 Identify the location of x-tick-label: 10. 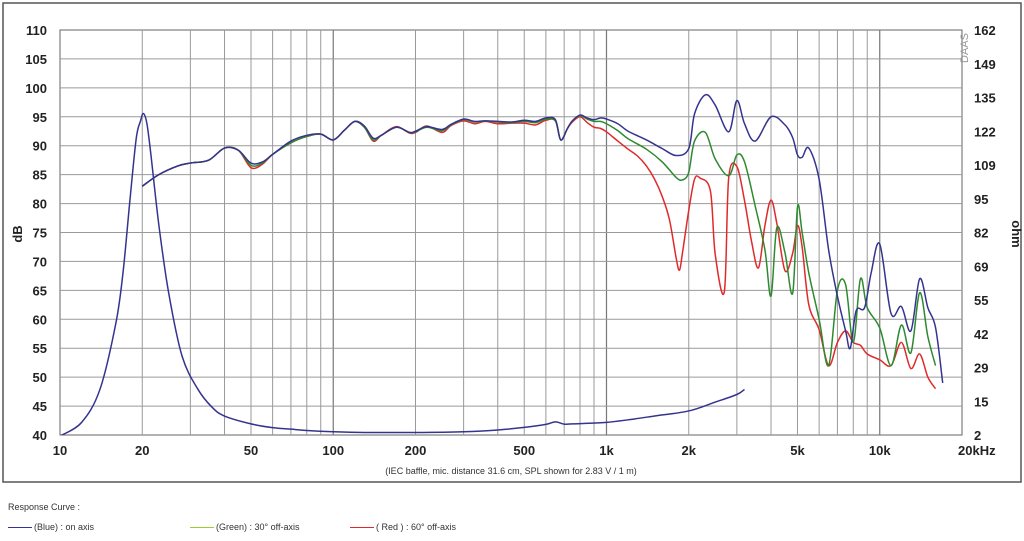
(60, 450).